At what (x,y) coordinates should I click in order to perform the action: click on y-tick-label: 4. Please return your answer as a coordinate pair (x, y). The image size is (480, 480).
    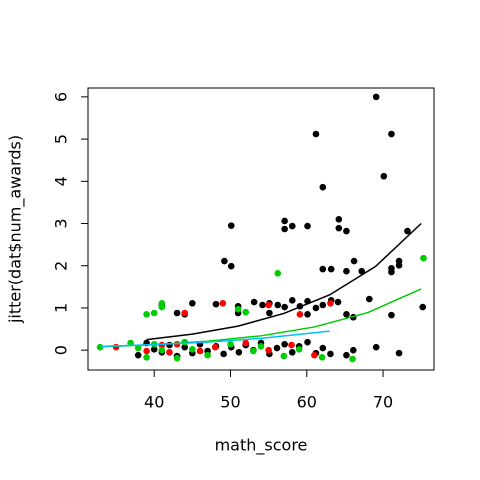
    Looking at the image, I should click on (61, 181).